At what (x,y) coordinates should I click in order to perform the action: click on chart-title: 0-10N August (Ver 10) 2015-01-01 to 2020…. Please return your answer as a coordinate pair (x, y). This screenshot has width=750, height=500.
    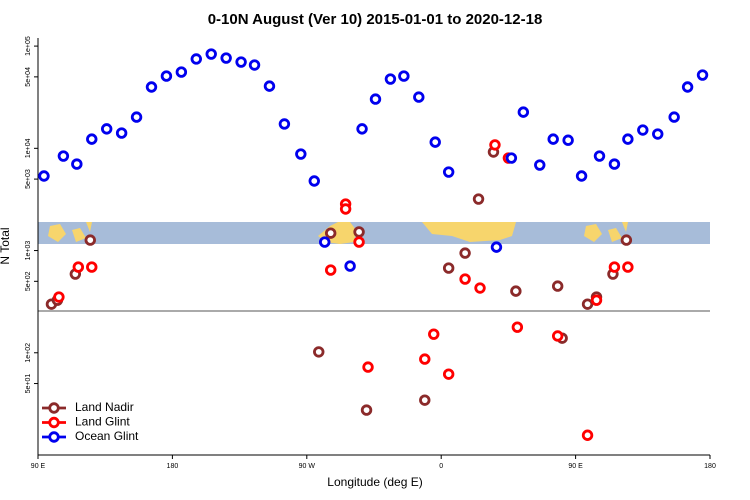
    Looking at the image, I should click on (375, 19).